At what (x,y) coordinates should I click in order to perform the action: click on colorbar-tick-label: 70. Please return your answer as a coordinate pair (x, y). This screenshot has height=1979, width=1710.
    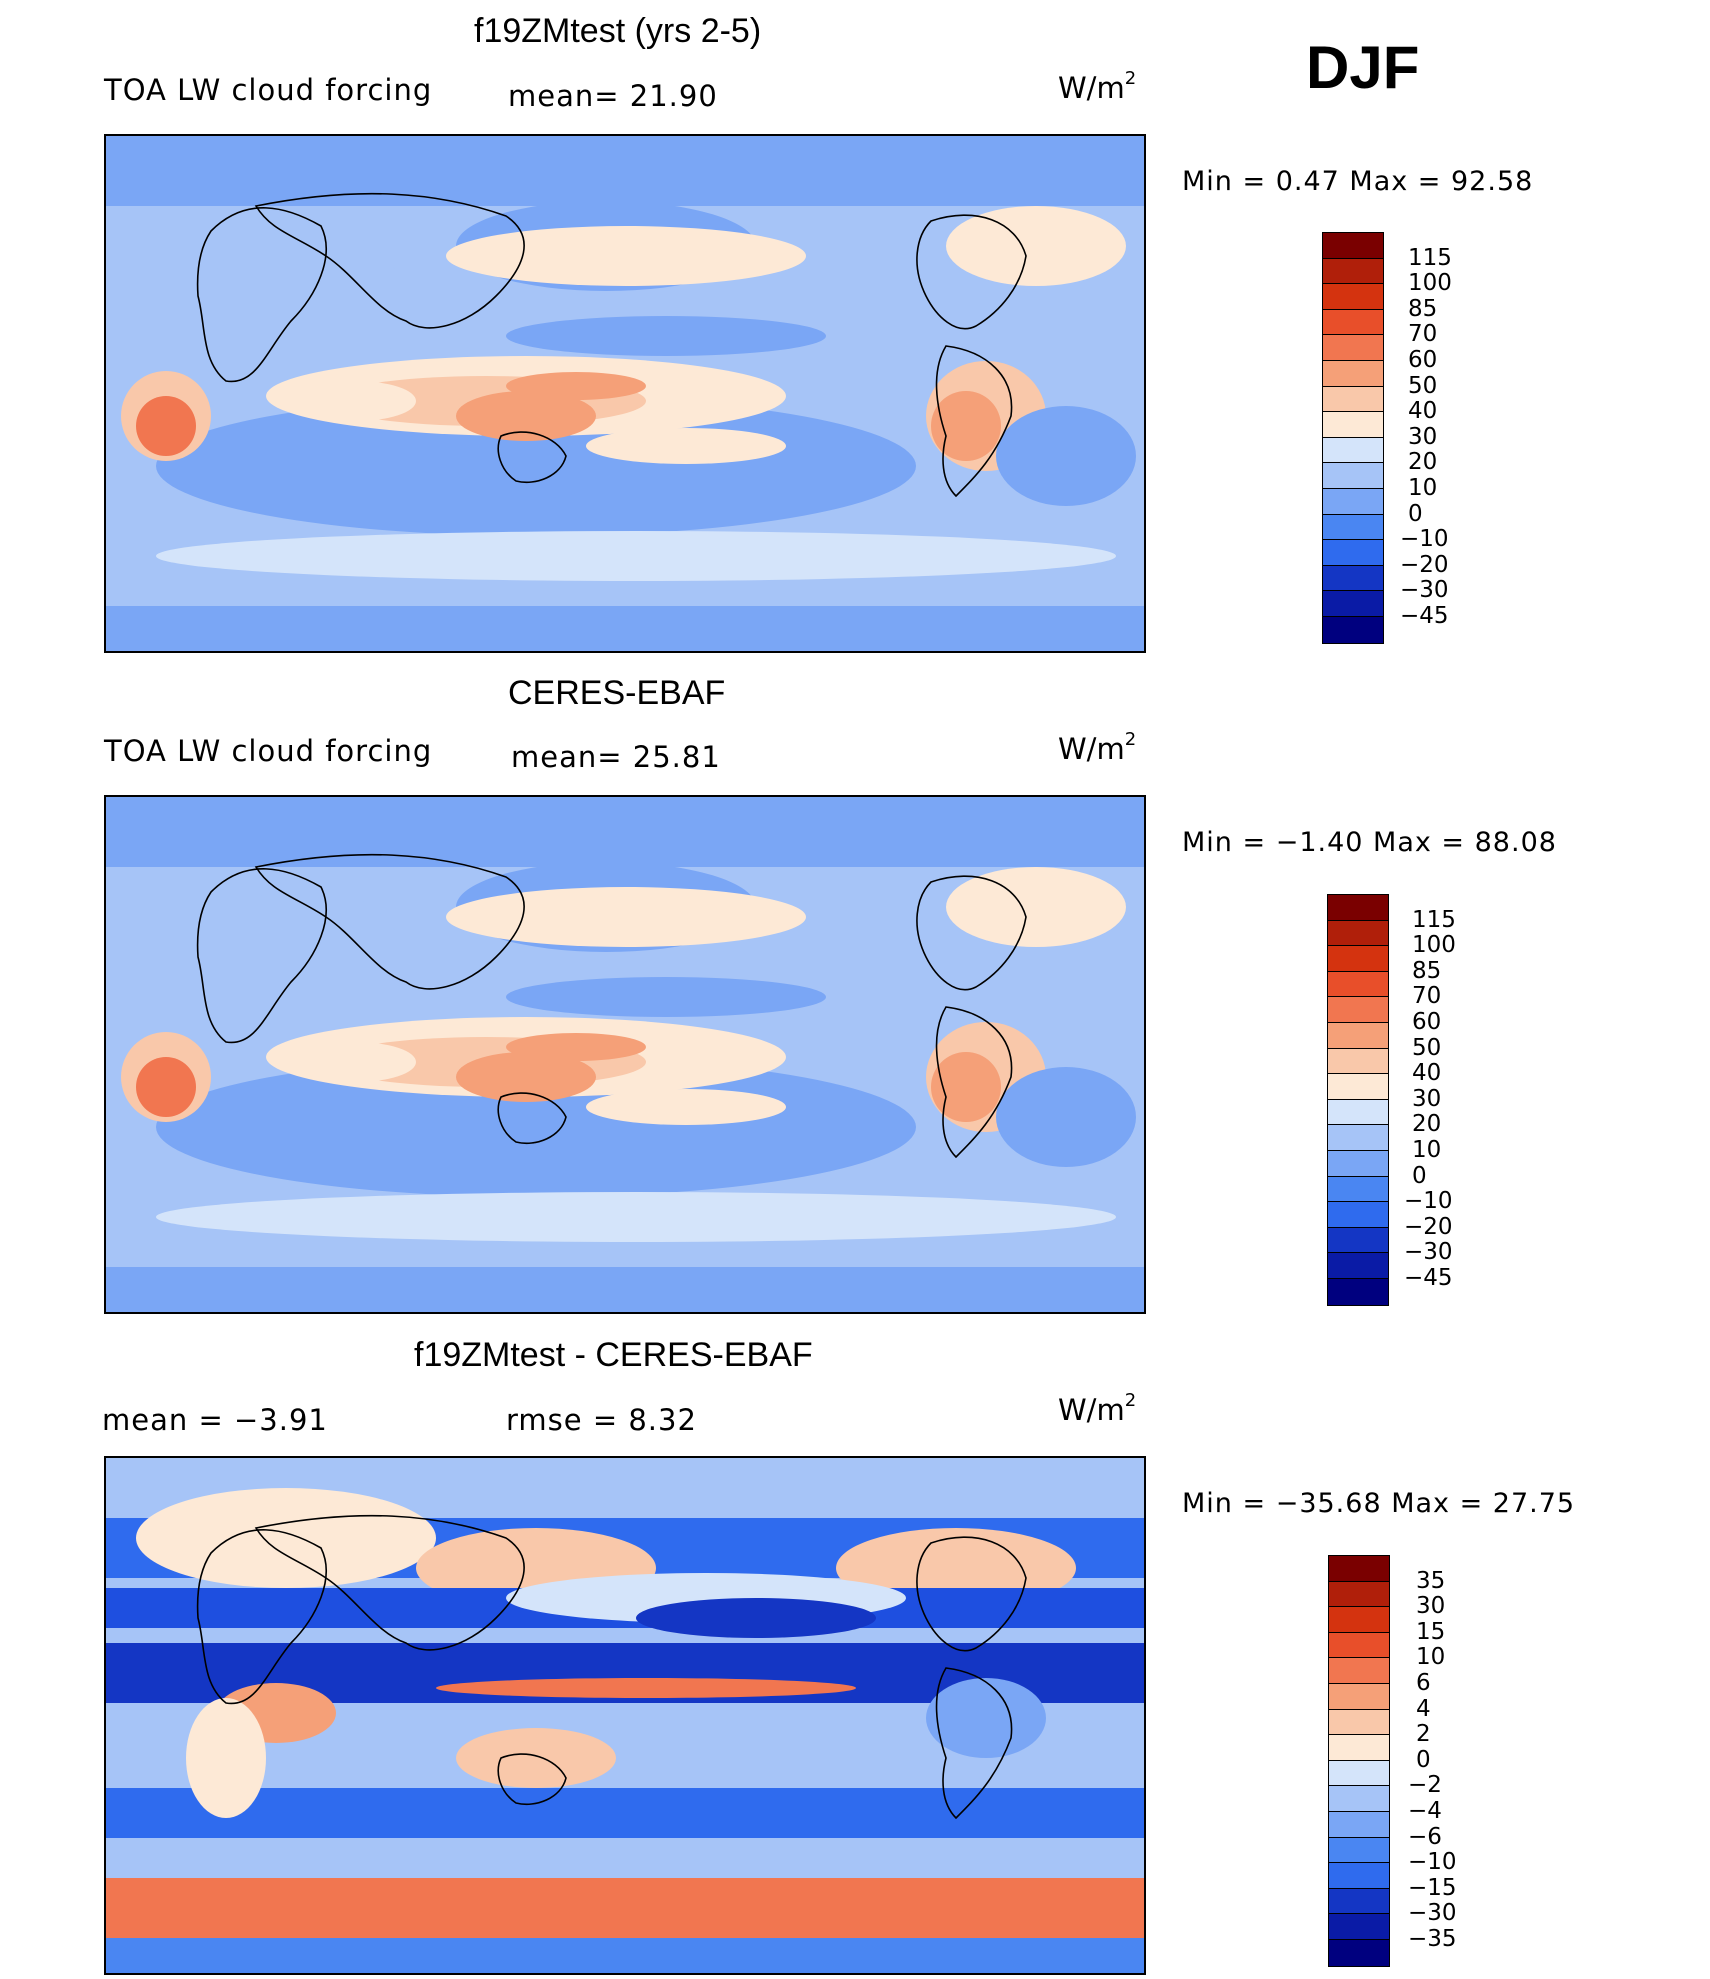
    Looking at the image, I should click on (1427, 996).